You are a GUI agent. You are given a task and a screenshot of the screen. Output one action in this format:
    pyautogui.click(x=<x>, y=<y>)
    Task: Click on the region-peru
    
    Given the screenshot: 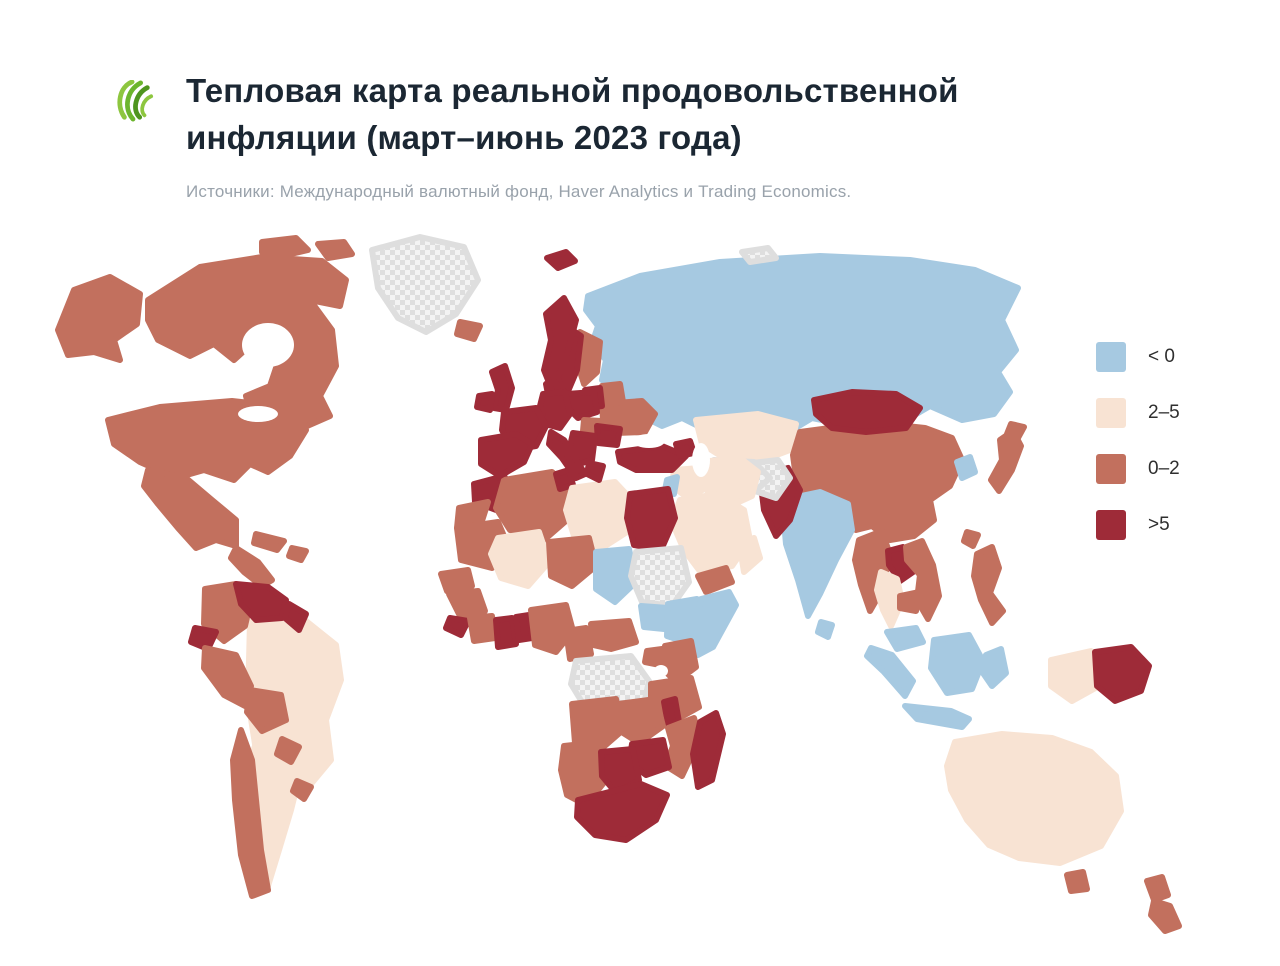 What is the action you would take?
    pyautogui.click(x=227, y=677)
    